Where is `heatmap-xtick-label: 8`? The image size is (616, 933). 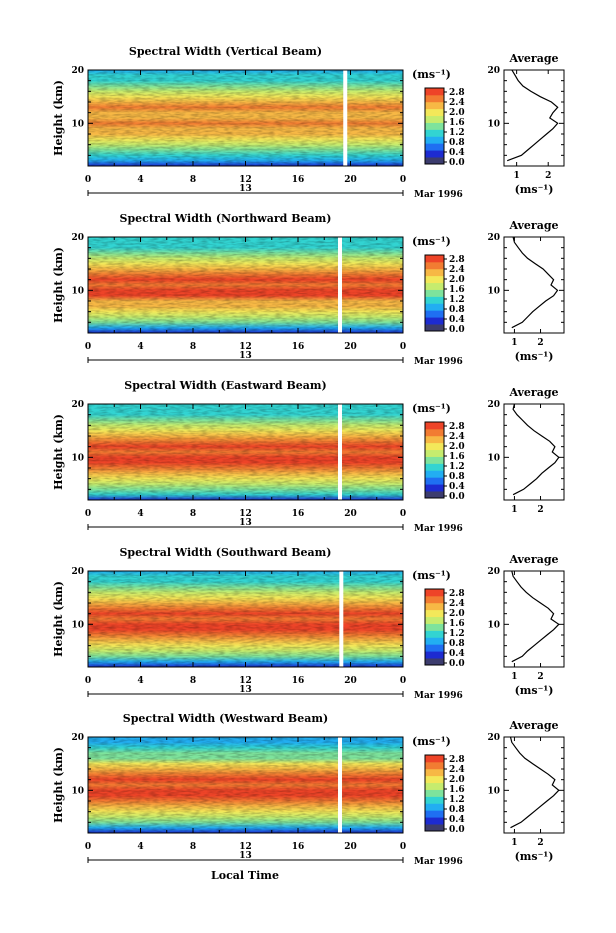
heatmap-xtick-label: 8 is located at coordinates (193, 514).